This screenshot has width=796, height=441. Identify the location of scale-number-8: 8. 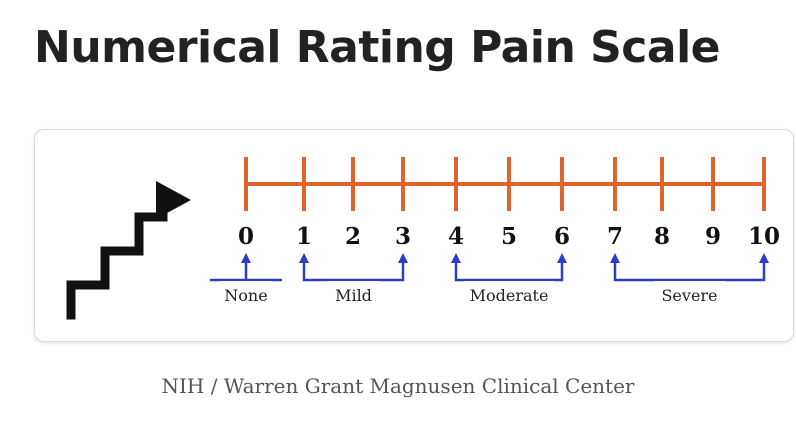
(662, 236).